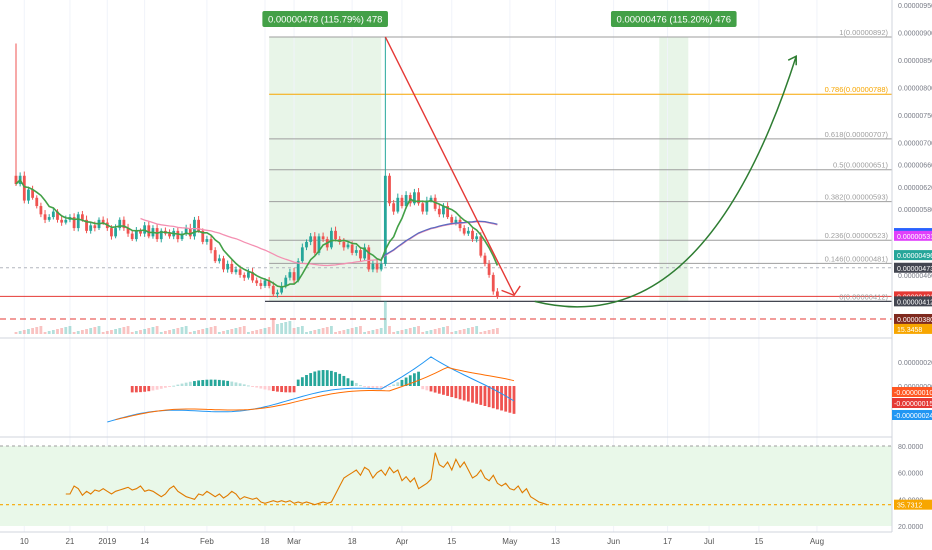  I want to click on price-tag: 0.00000473, so click(913, 267).